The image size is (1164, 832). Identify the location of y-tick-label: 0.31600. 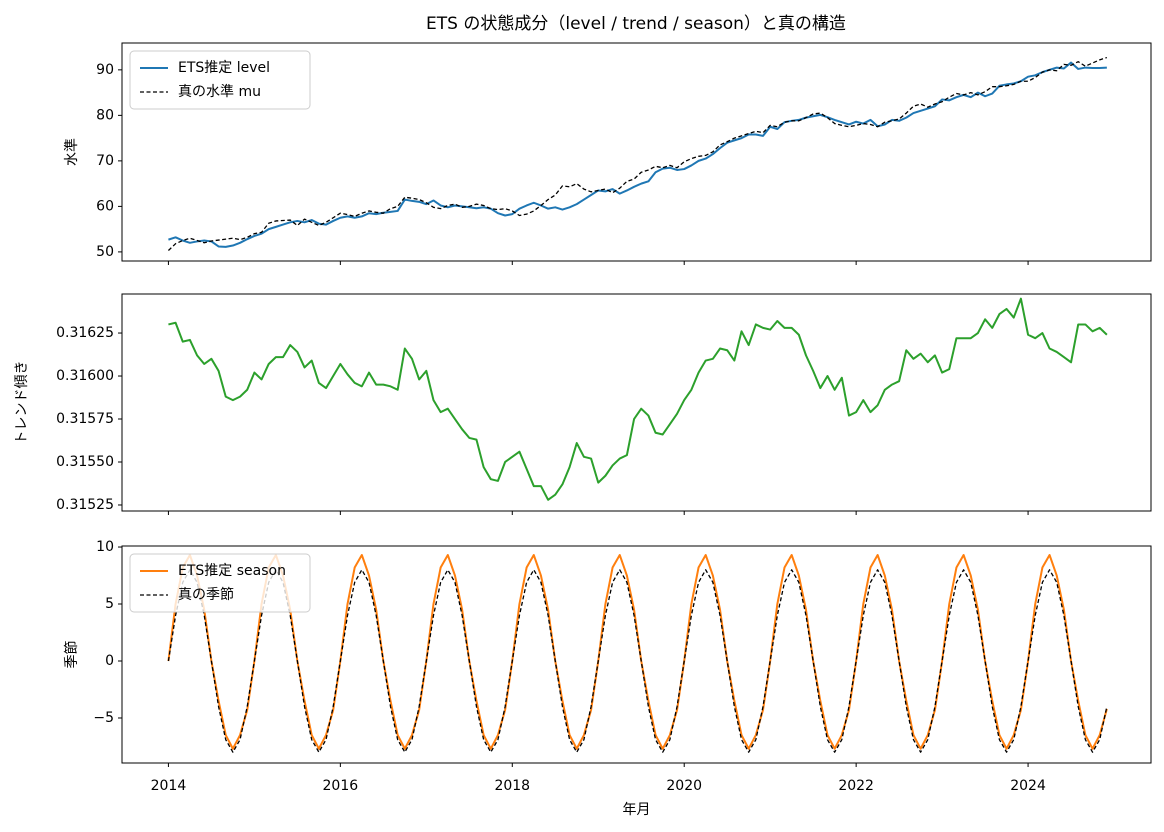
(85, 376).